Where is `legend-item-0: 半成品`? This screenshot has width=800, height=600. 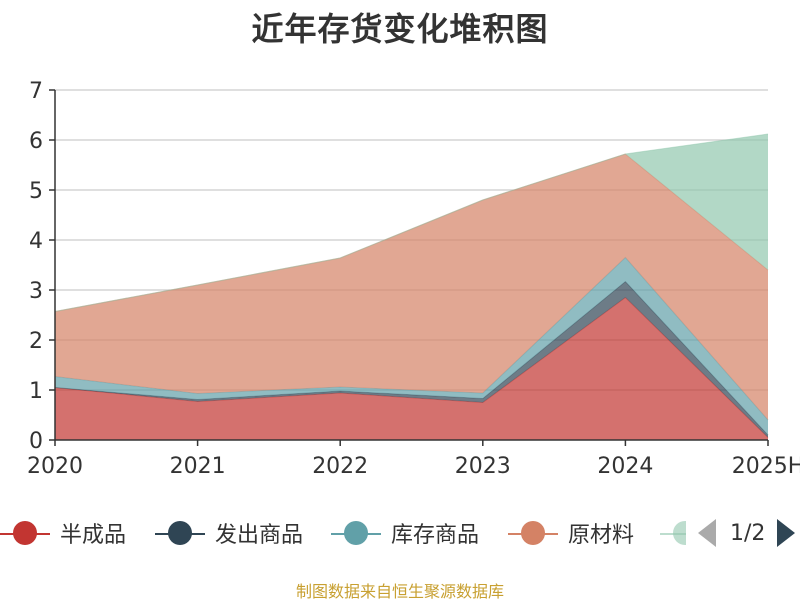 legend-item-0: 半成品 is located at coordinates (63, 533).